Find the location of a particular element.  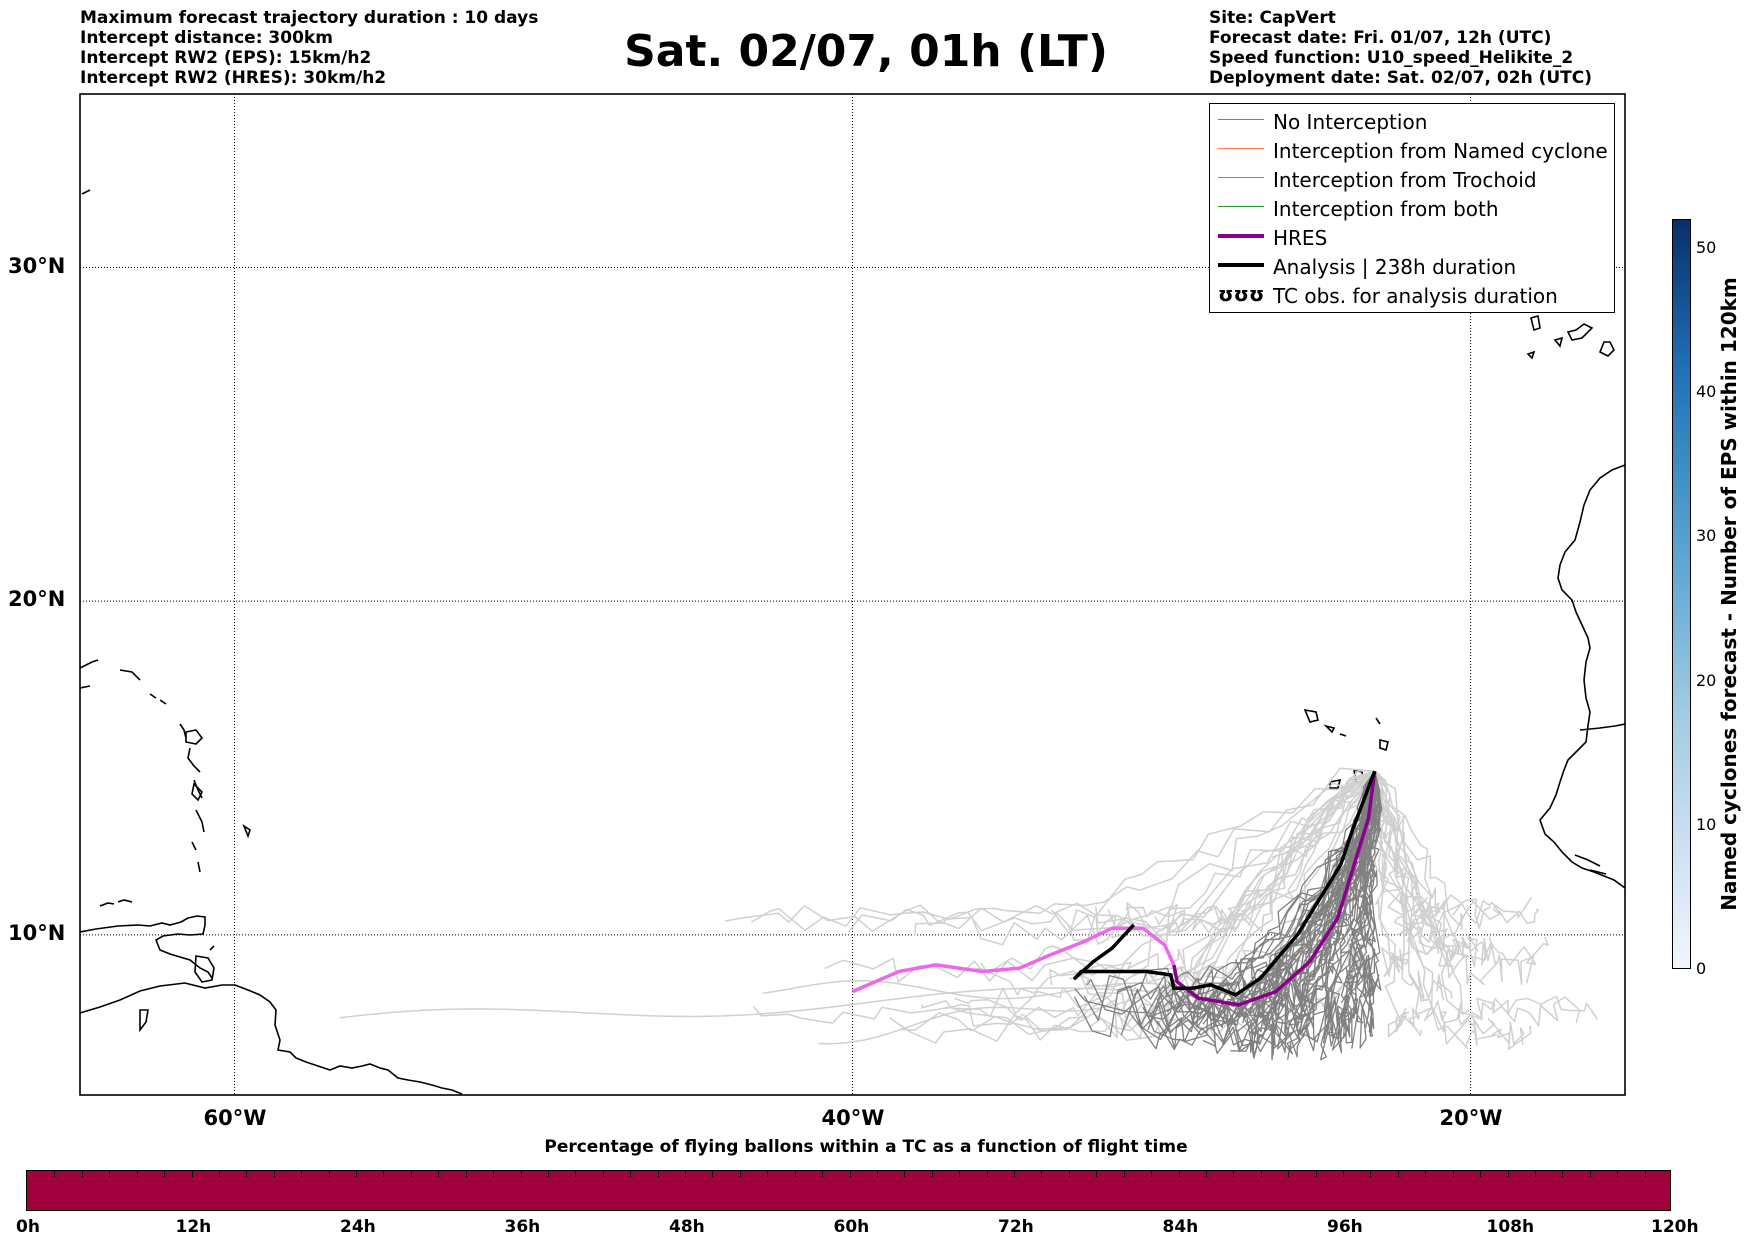

canary-islands is located at coordinates (1570, 337).